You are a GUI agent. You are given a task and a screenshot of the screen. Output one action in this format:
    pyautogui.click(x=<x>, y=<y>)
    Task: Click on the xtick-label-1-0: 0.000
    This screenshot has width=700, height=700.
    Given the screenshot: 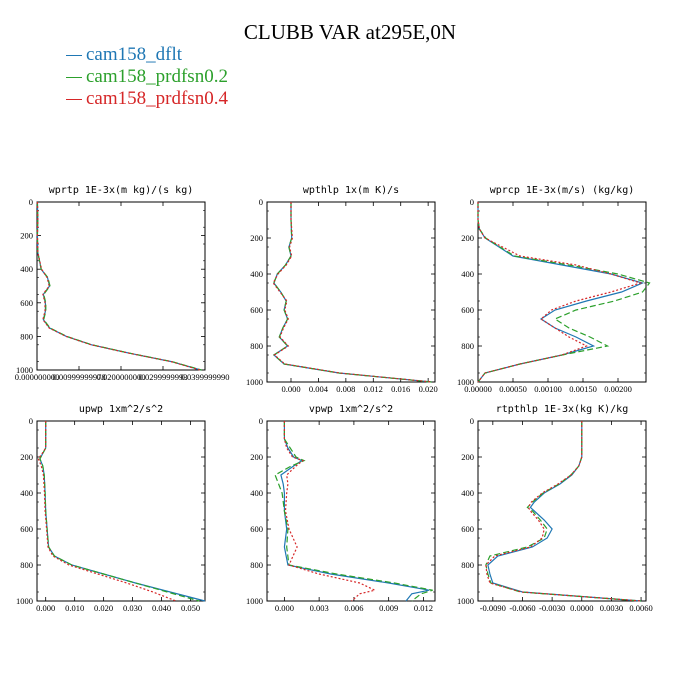 What is the action you would take?
    pyautogui.click(x=290, y=389)
    